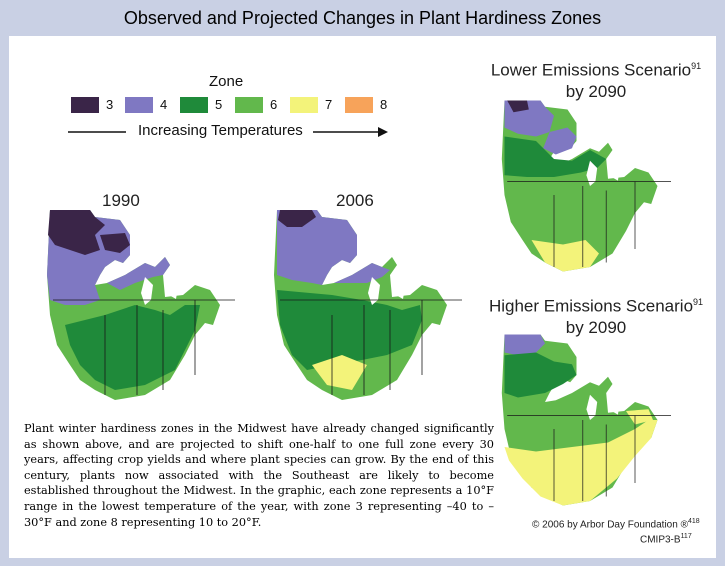 The height and width of the screenshot is (566, 725). Describe the element at coordinates (219, 104) in the screenshot. I see `legend-label-zone-5: 5` at that location.